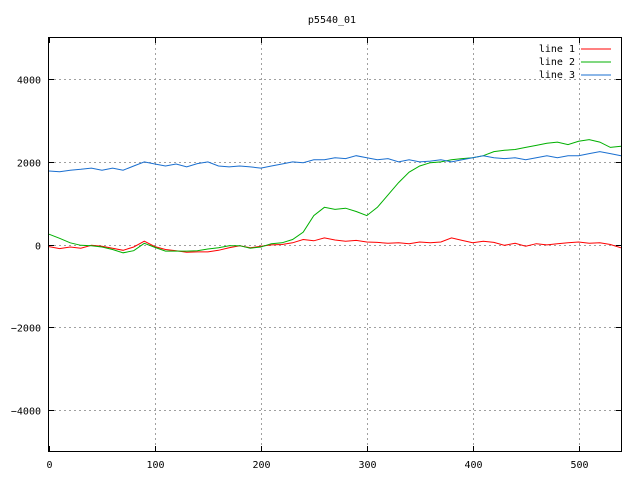 The width and height of the screenshot is (640, 480). Describe the element at coordinates (26, 412) in the screenshot. I see `y-tick-label: −4000` at that location.